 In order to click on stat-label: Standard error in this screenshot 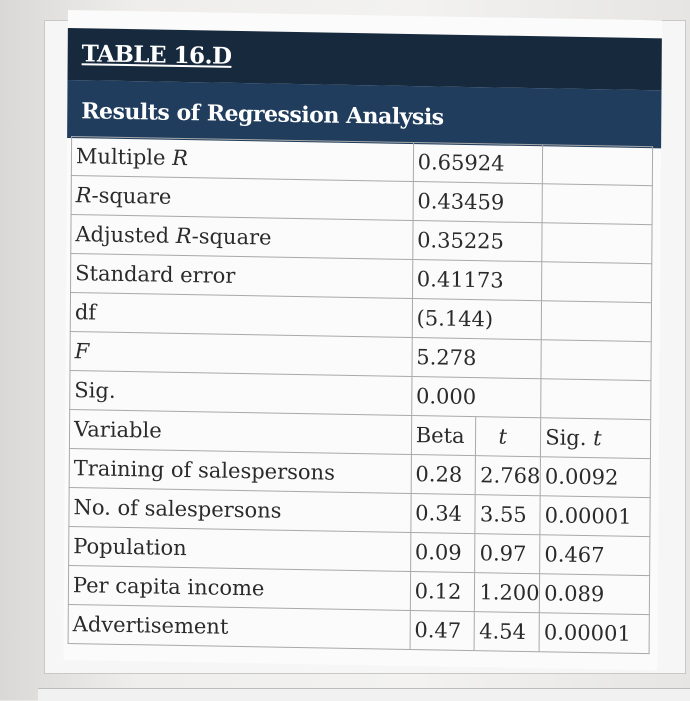, I will do `click(241, 276)`.